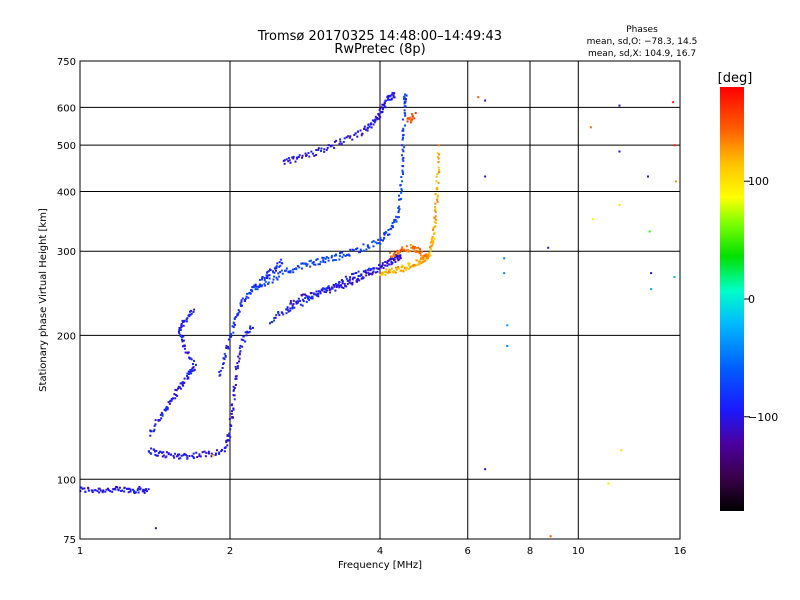 This screenshot has height=600, width=800. Describe the element at coordinates (66, 480) in the screenshot. I see `y-tick-label: 100` at that location.